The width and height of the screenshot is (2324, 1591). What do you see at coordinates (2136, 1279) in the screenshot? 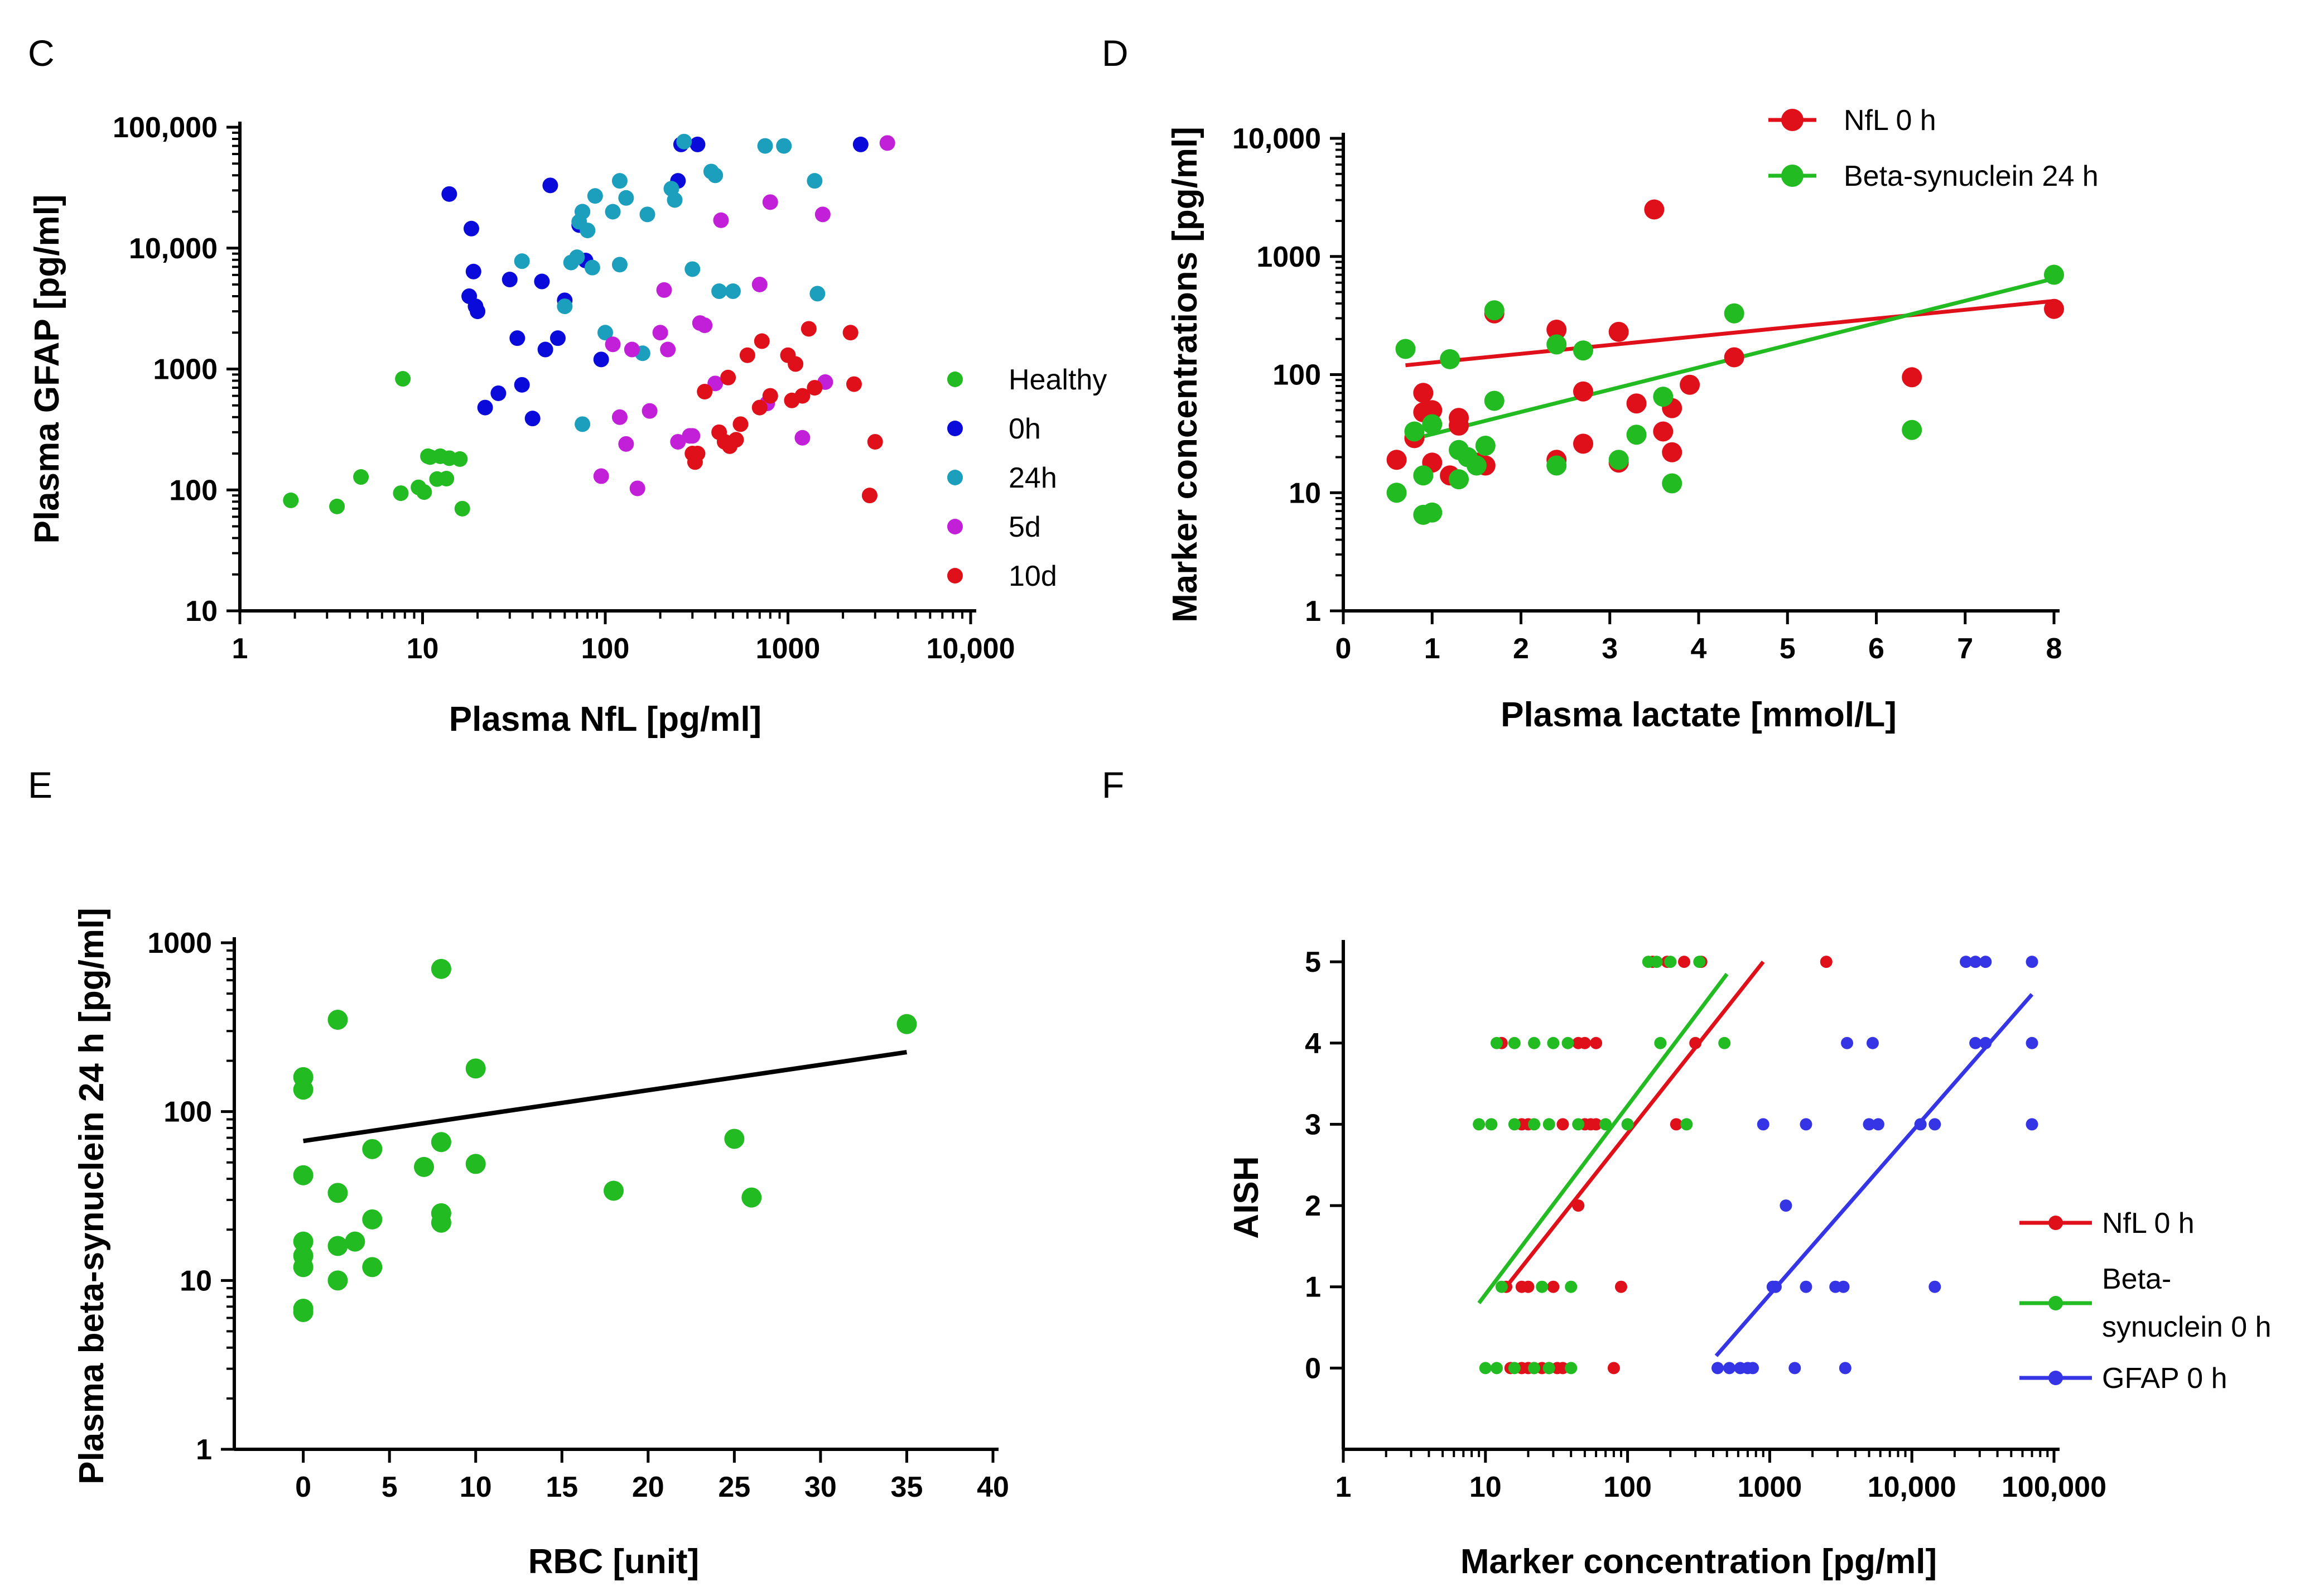
I see `legend-label-line1: Beta-` at bounding box center [2136, 1279].